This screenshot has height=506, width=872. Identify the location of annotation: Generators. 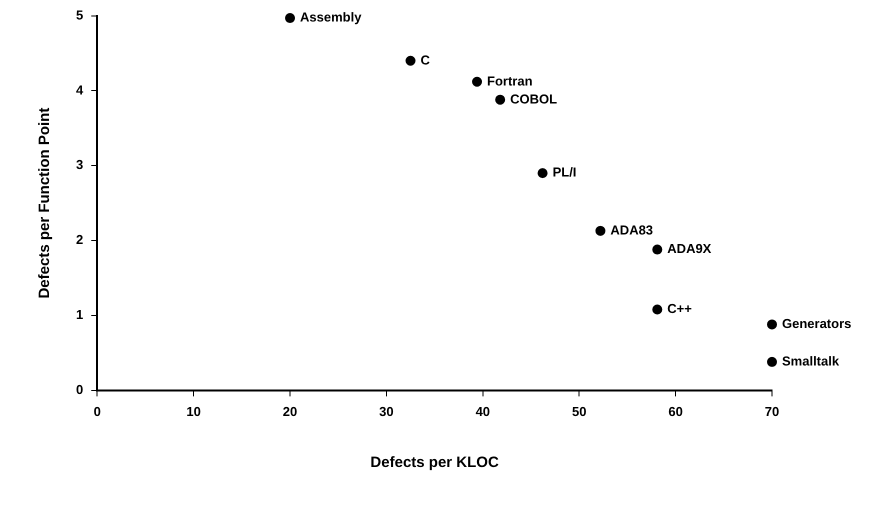
(817, 324).